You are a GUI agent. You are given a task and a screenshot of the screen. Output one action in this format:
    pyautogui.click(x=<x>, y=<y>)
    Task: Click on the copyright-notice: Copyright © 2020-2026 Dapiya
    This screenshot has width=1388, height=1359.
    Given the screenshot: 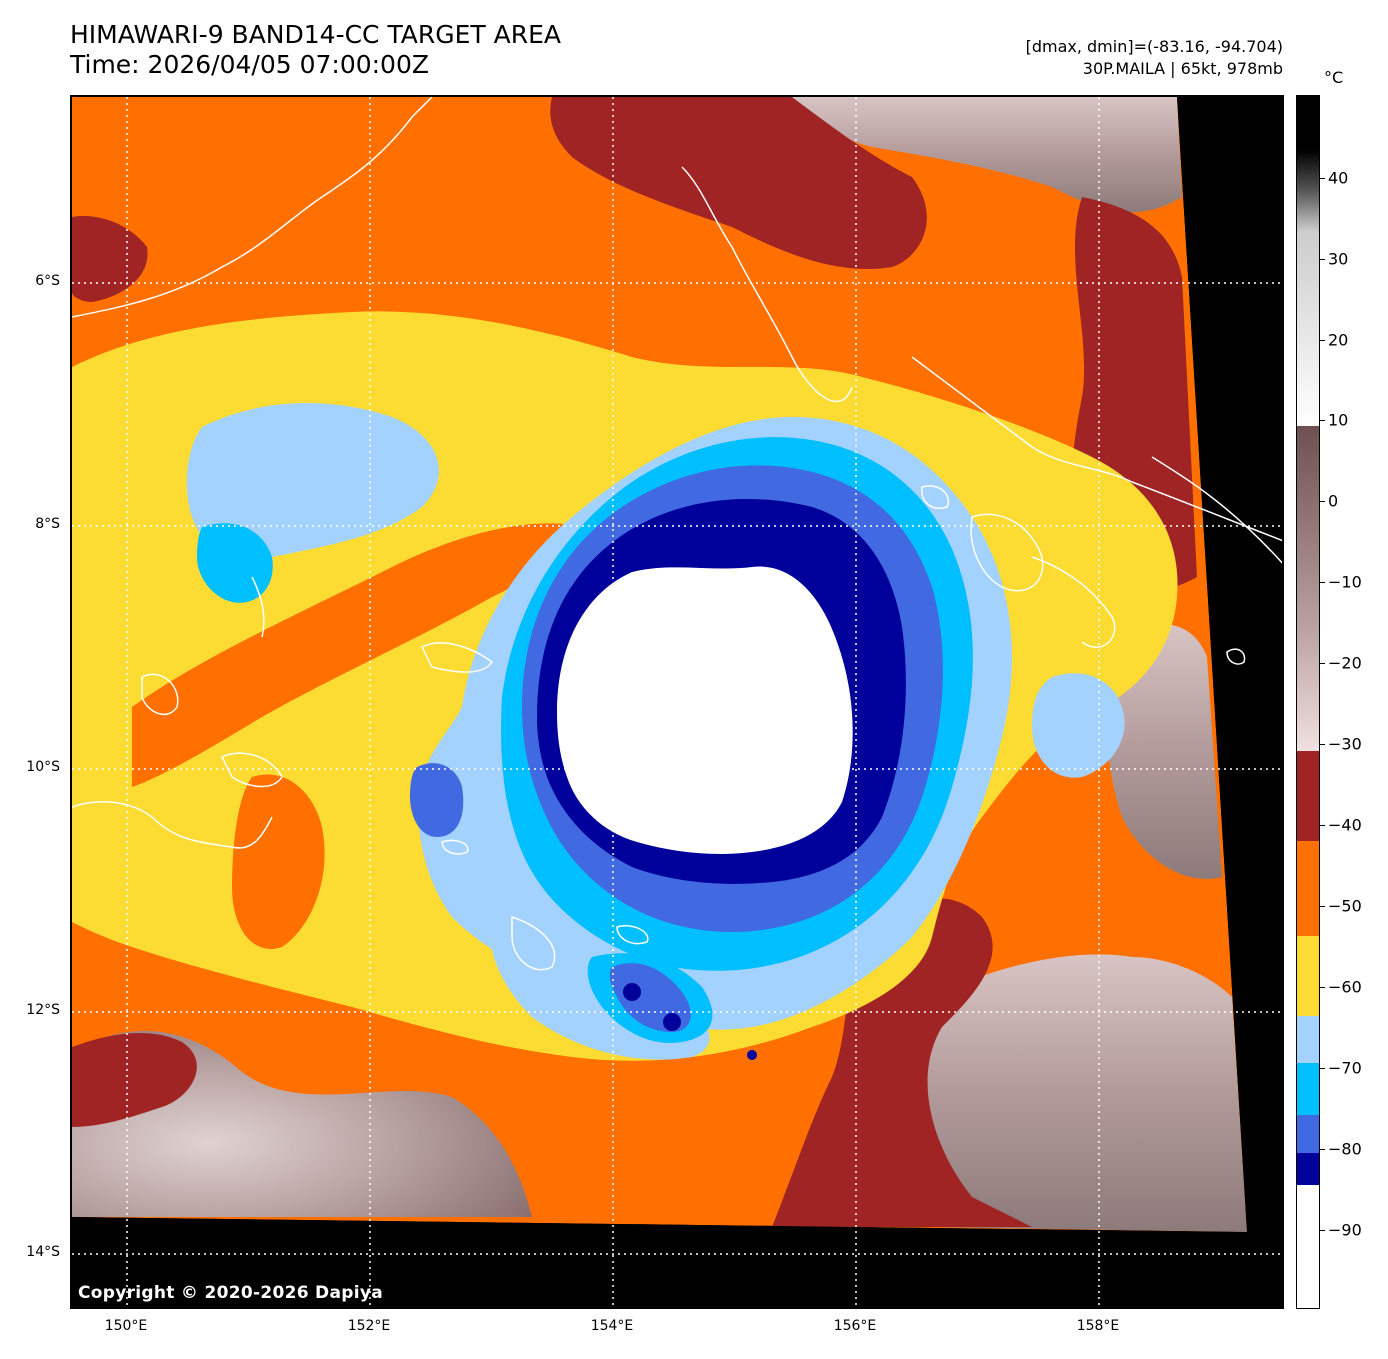 What is the action you would take?
    pyautogui.click(x=230, y=1293)
    